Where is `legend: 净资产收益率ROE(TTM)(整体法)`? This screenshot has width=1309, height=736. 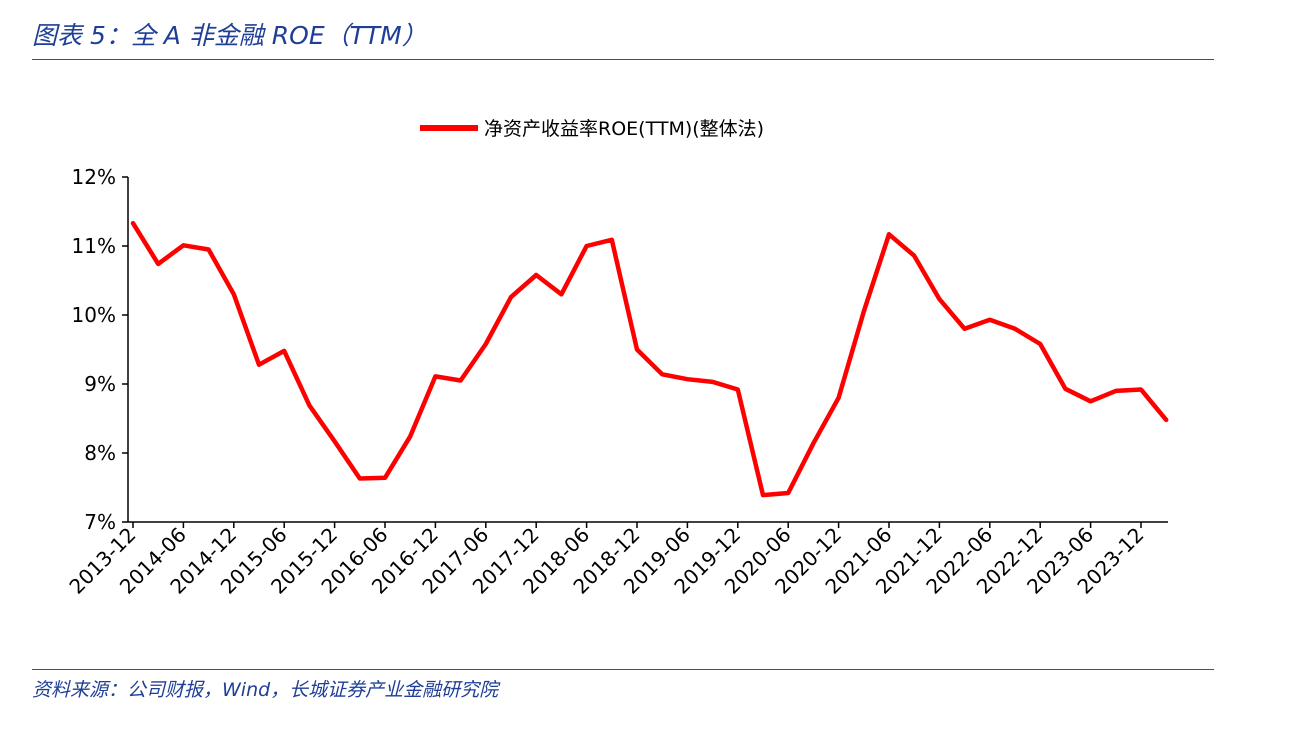
legend: 净资产收益率ROE(TTM)(整体法) is located at coordinates (592, 129).